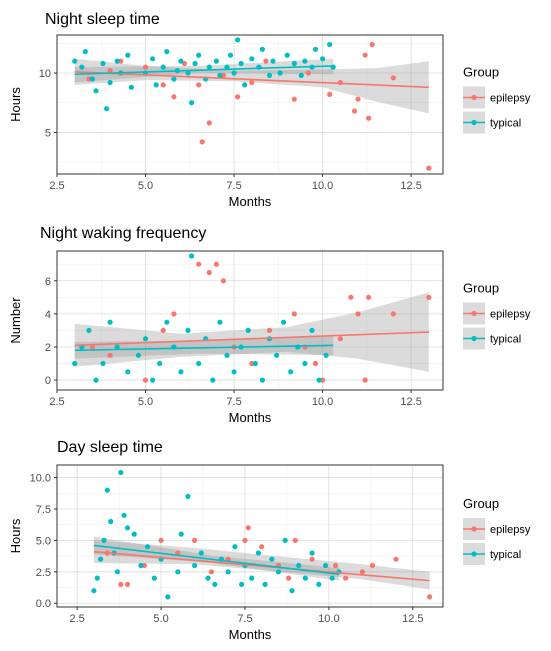  I want to click on y-axis-label: Hours, so click(15, 104).